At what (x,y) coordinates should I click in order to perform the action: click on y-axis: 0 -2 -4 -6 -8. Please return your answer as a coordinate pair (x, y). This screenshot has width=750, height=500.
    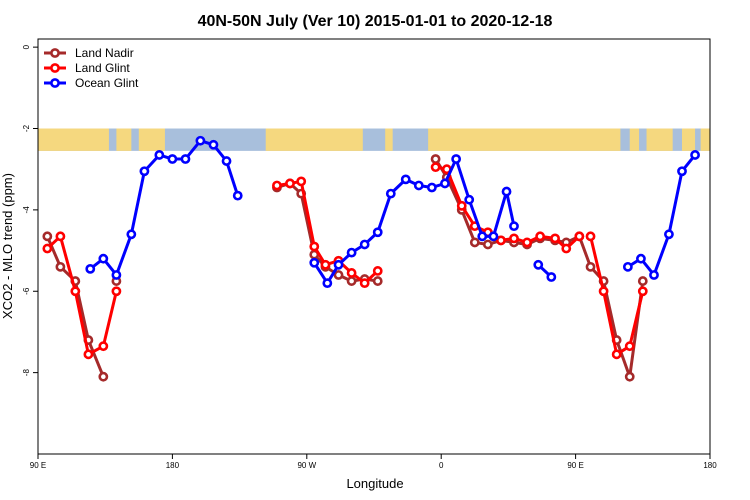
    Looking at the image, I should click on (30, 210).